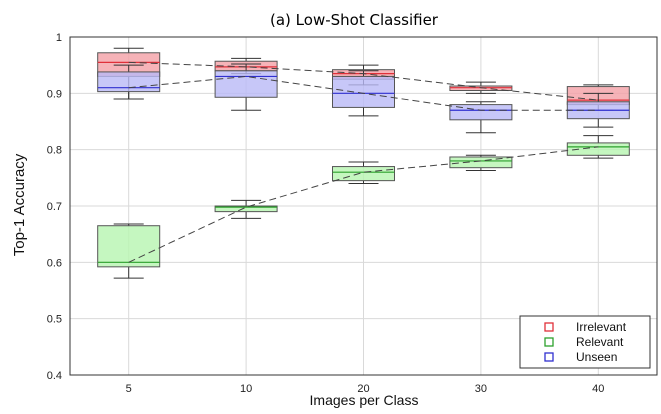 The image size is (661, 414). I want to click on legend-label-unseen: Unseen, so click(596, 357).